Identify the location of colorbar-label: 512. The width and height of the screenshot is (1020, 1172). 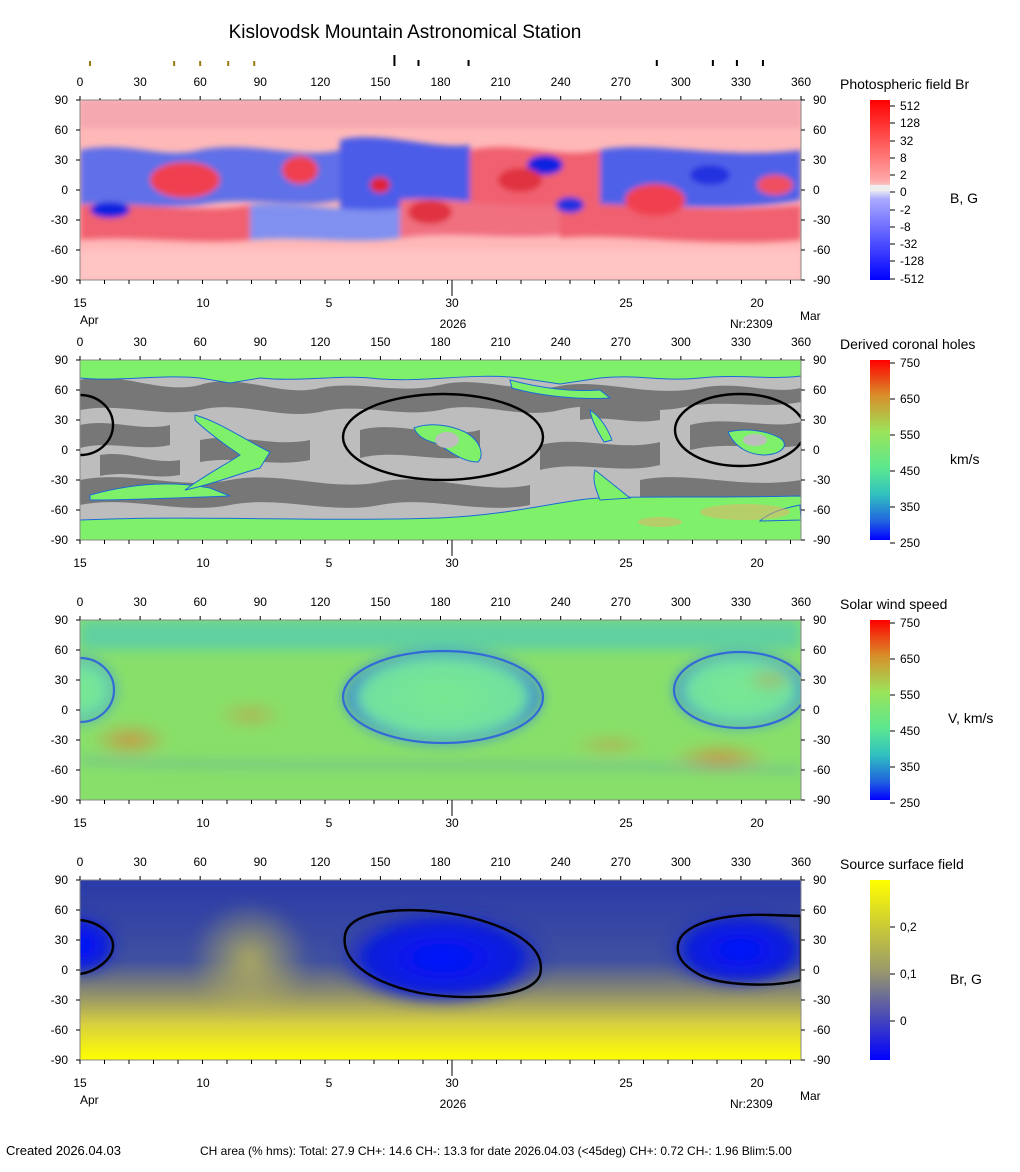
(910, 106).